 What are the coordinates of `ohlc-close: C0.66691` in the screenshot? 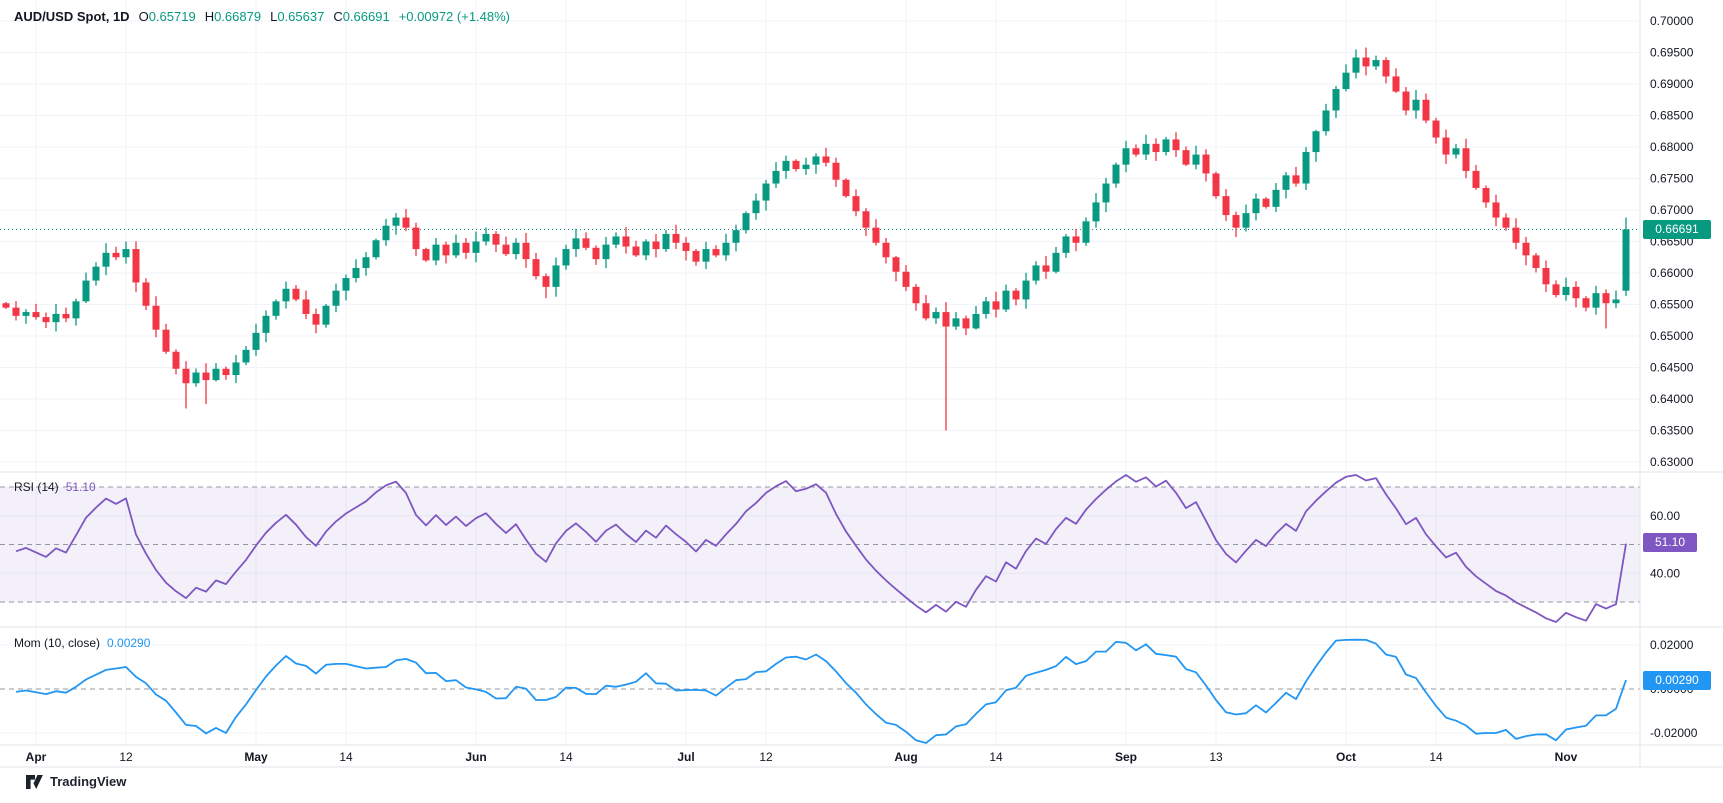 It's located at (361, 16).